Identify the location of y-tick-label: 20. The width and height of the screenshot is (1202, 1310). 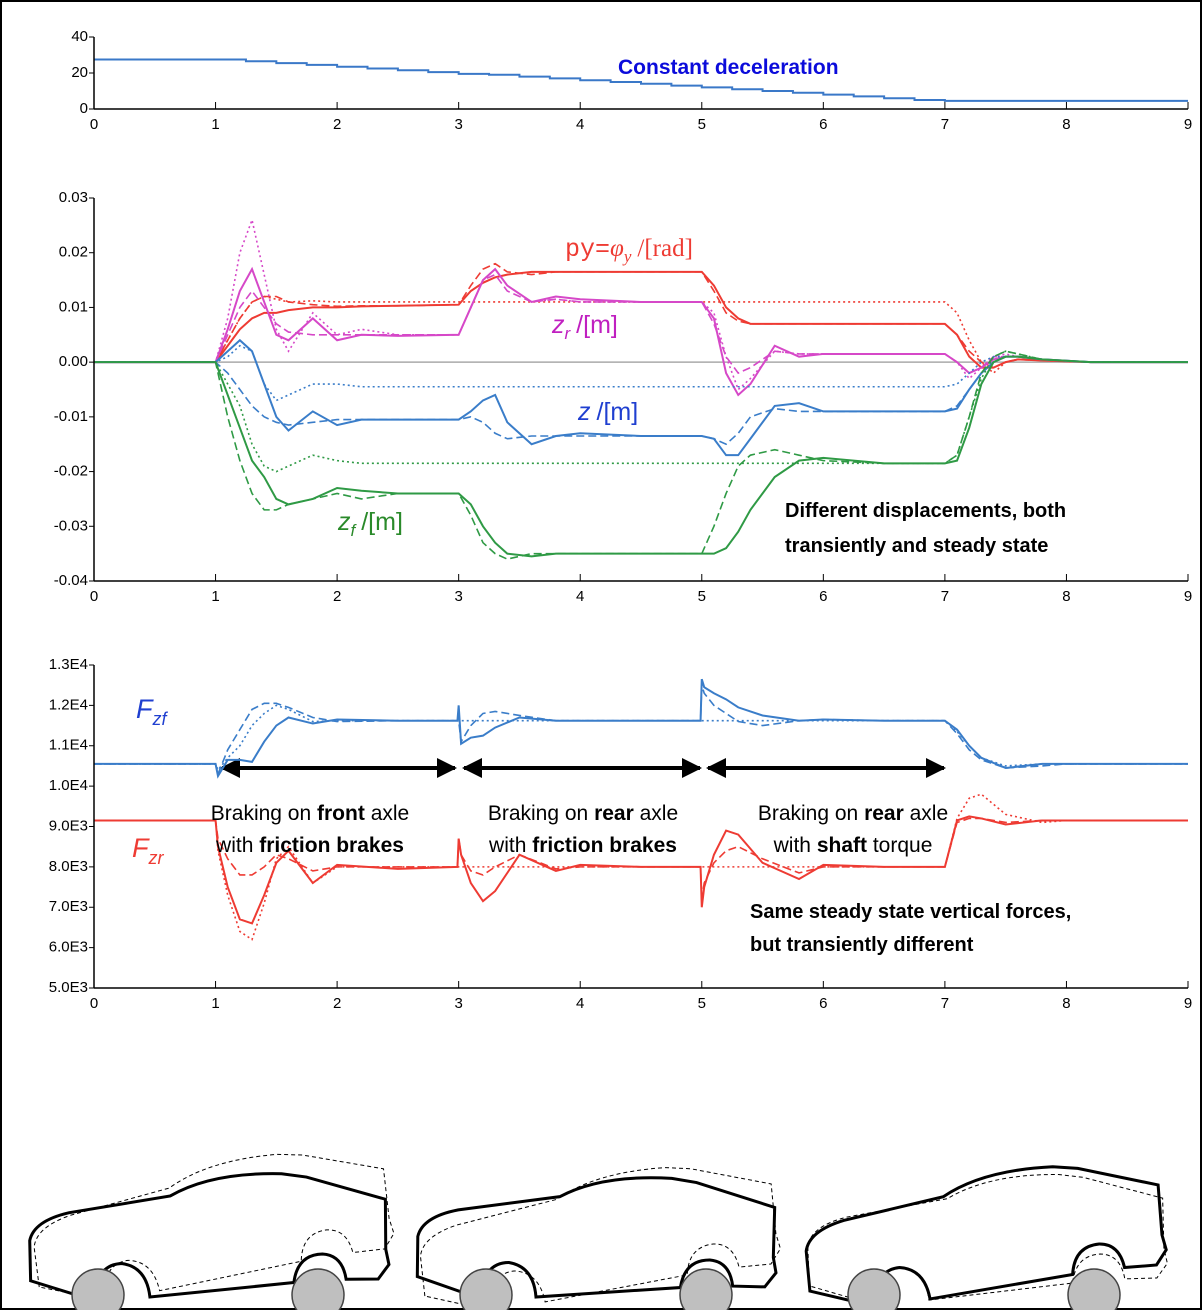
(79, 72).